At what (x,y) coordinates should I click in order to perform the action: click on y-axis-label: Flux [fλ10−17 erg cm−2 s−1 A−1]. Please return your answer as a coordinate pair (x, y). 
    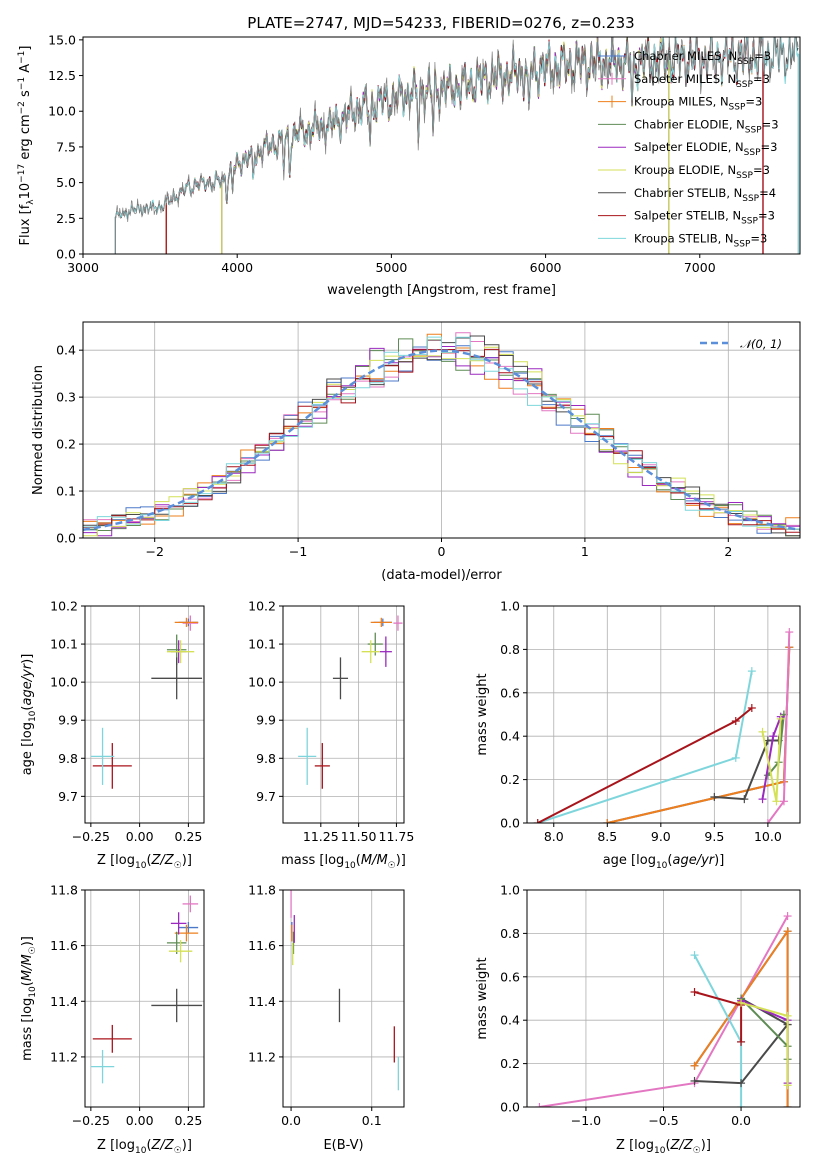
    Looking at the image, I should click on (26, 146).